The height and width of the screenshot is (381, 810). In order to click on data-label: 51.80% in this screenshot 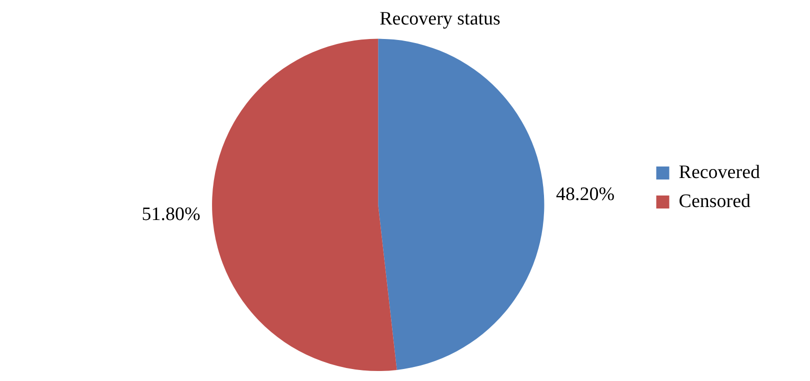, I will do `click(171, 214)`.